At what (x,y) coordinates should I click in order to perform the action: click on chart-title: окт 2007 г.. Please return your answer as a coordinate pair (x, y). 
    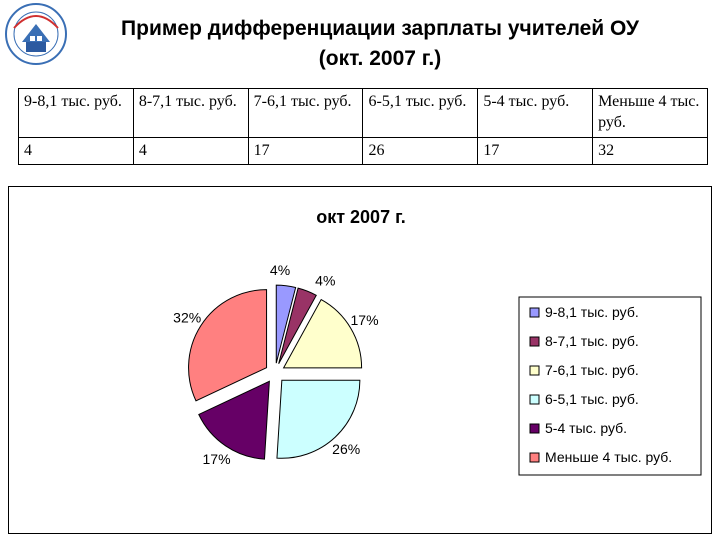
    Looking at the image, I should click on (361, 217).